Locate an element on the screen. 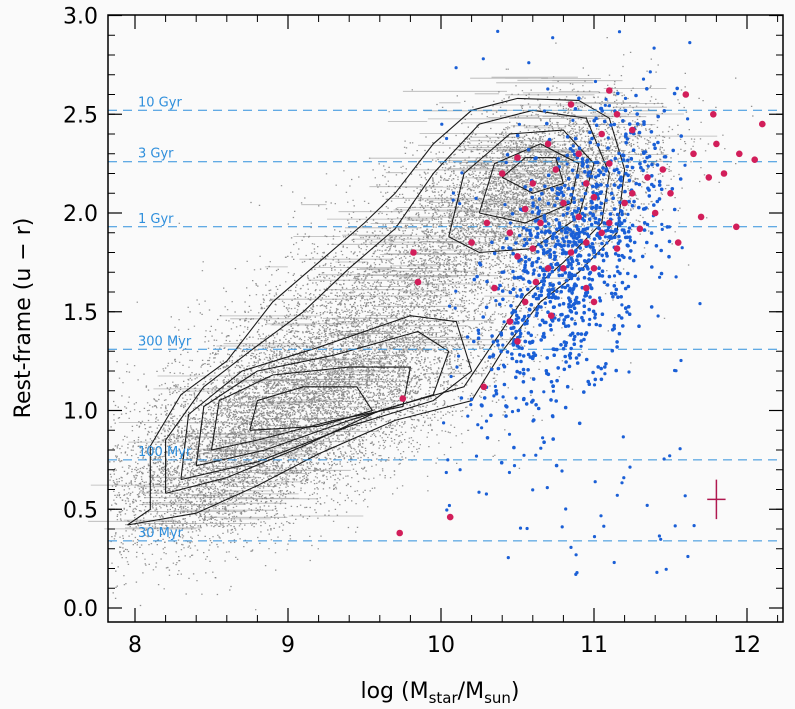 Image resolution: width=795 pixels, height=709 pixels. x-axis-title-end: ) is located at coordinates (515, 691).